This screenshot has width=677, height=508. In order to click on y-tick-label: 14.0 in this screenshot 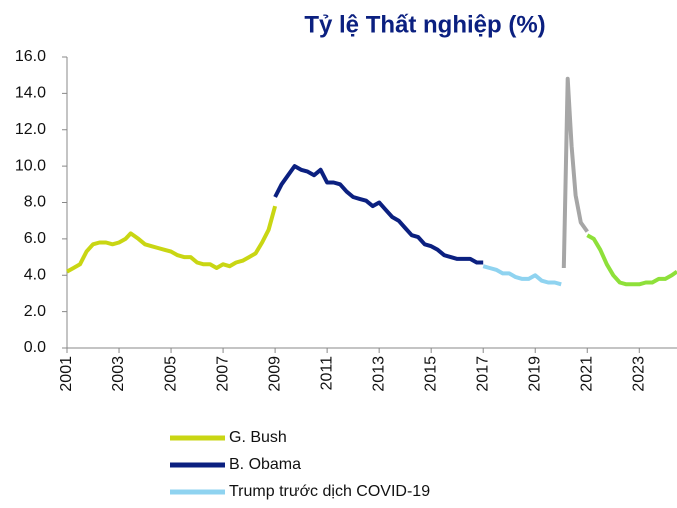, I will do `click(30, 93)`.